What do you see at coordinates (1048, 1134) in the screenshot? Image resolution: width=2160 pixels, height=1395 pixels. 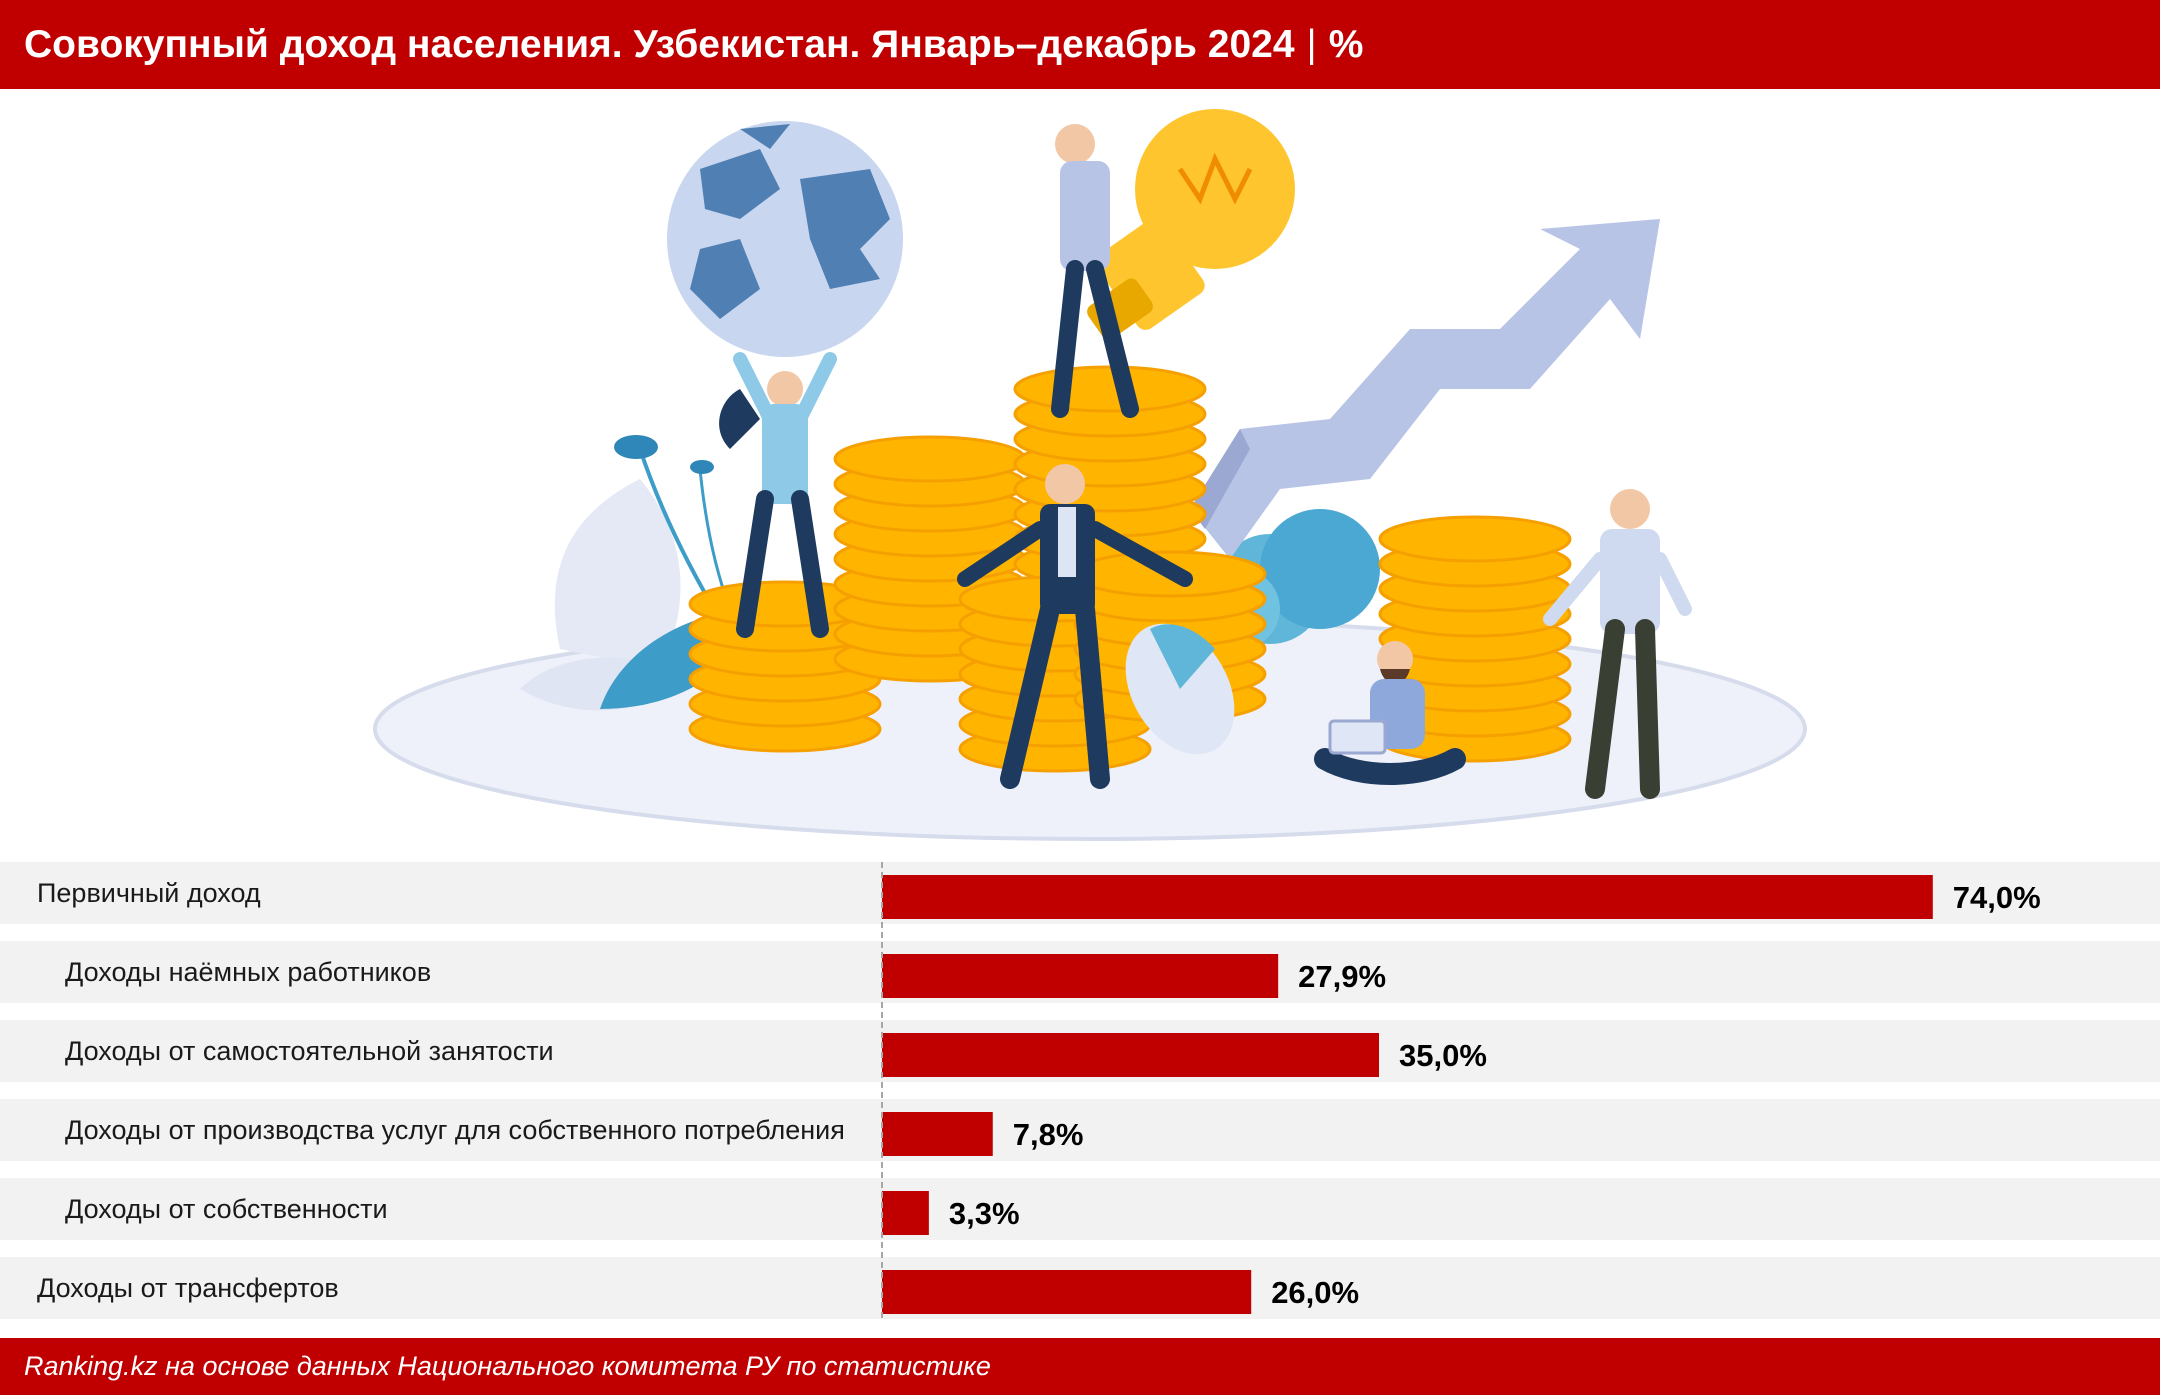 I see `value-label: 7,8%` at bounding box center [1048, 1134].